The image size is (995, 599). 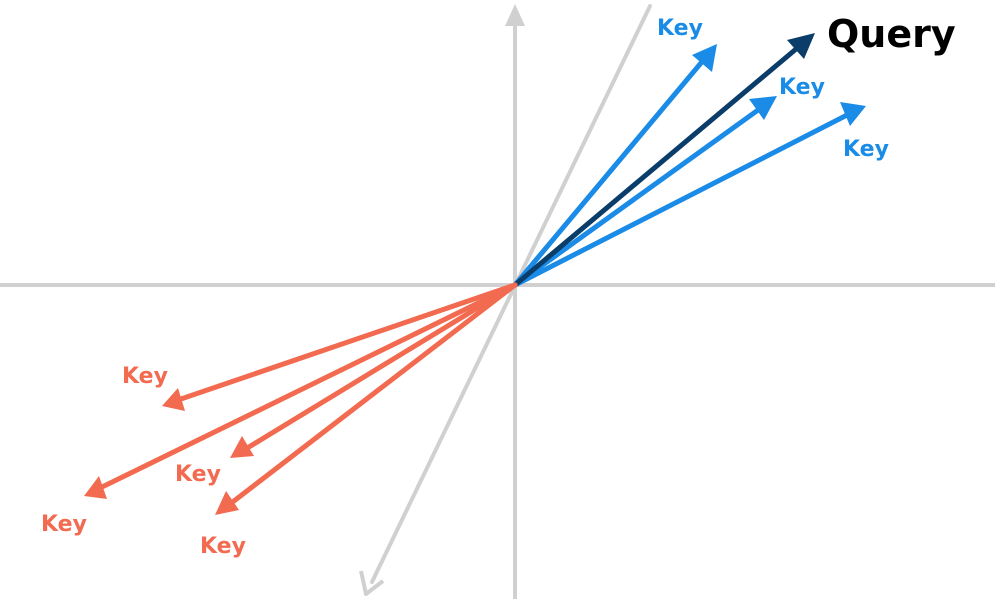 I want to click on query-label: Query, so click(x=891, y=34).